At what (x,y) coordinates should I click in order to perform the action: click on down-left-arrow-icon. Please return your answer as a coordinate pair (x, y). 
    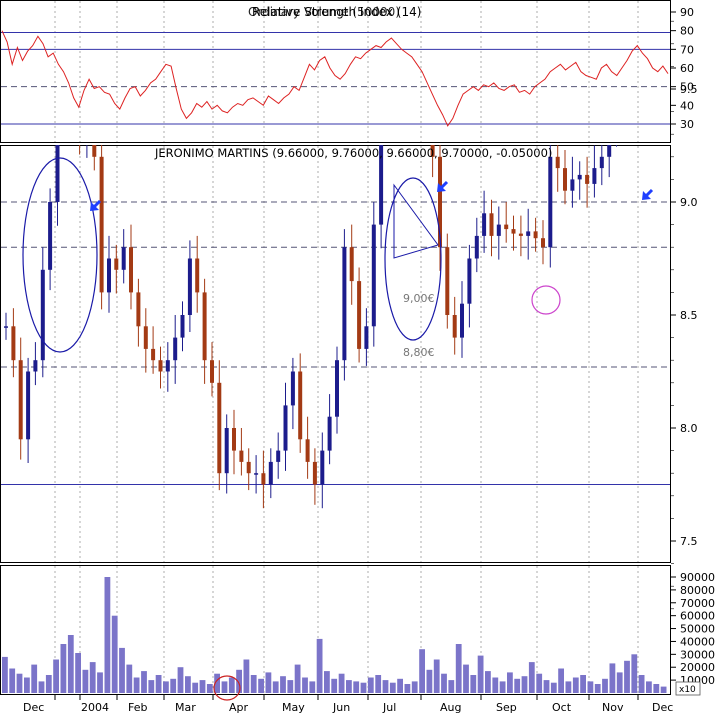
    Looking at the image, I should click on (648, 194).